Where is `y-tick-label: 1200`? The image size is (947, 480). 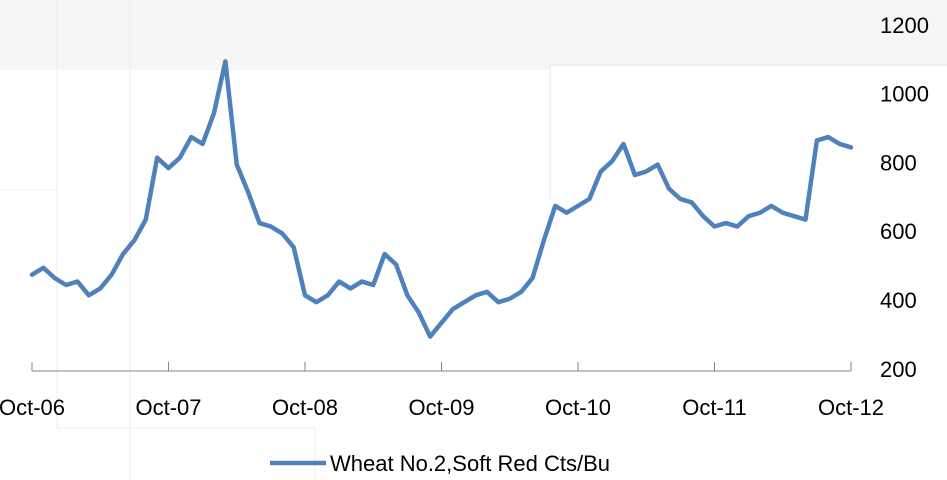 y-tick-label: 1200 is located at coordinates (904, 25).